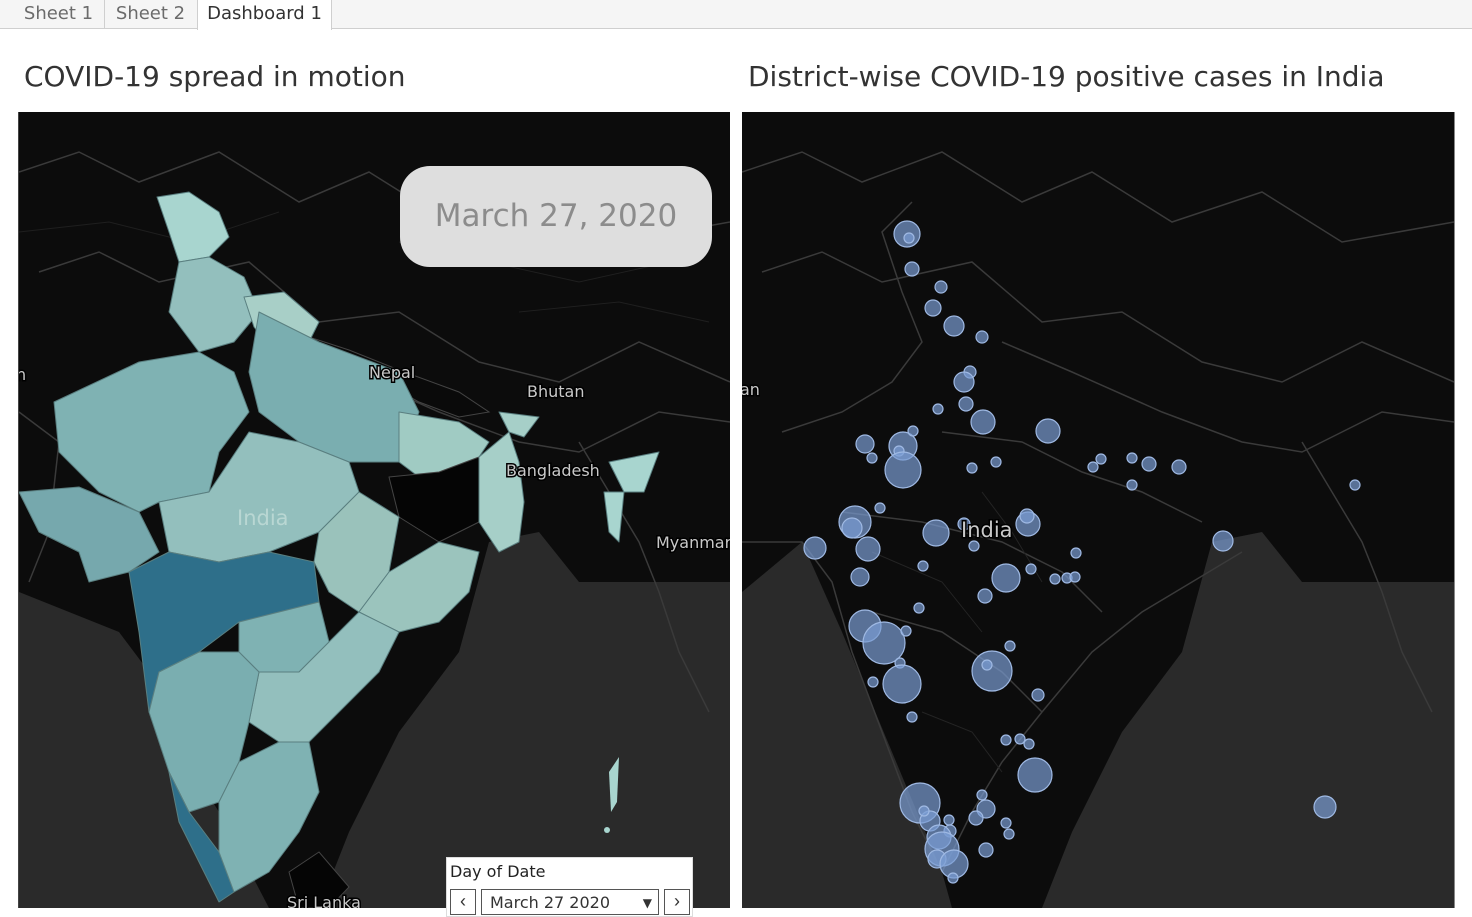  What do you see at coordinates (569, 887) in the screenshot?
I see `day-of-date-filter: Day of Date ‹ March 27 2020 ▼ ›` at bounding box center [569, 887].